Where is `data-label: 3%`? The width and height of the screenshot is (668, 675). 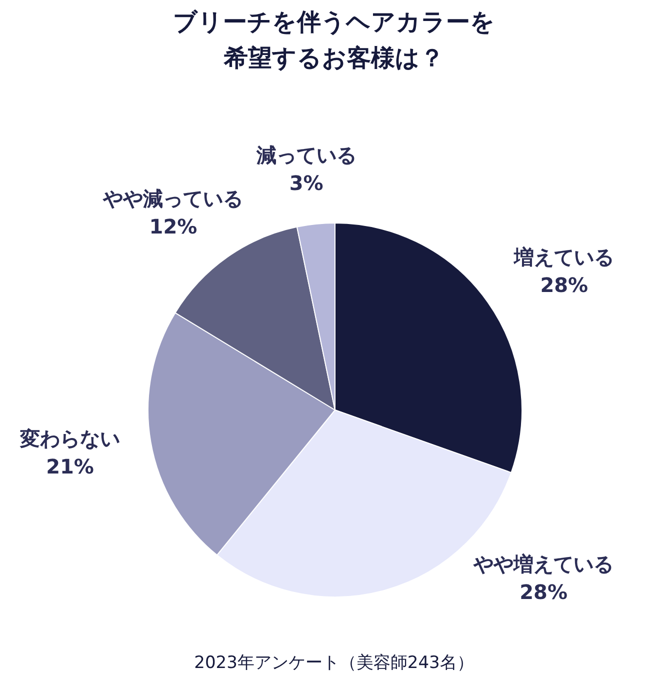
data-label: 3% is located at coordinates (306, 183).